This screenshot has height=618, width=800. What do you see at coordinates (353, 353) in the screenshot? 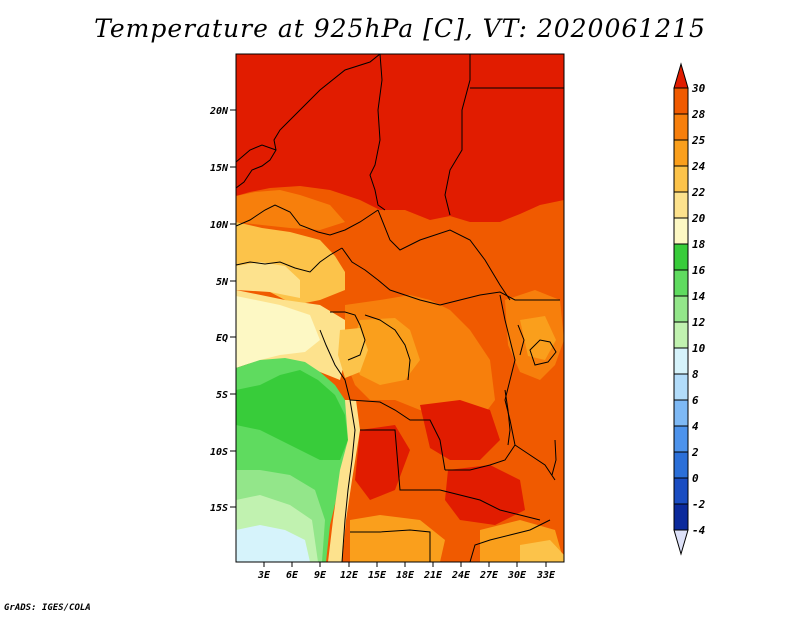
I see `field-22-gabon` at bounding box center [353, 353].